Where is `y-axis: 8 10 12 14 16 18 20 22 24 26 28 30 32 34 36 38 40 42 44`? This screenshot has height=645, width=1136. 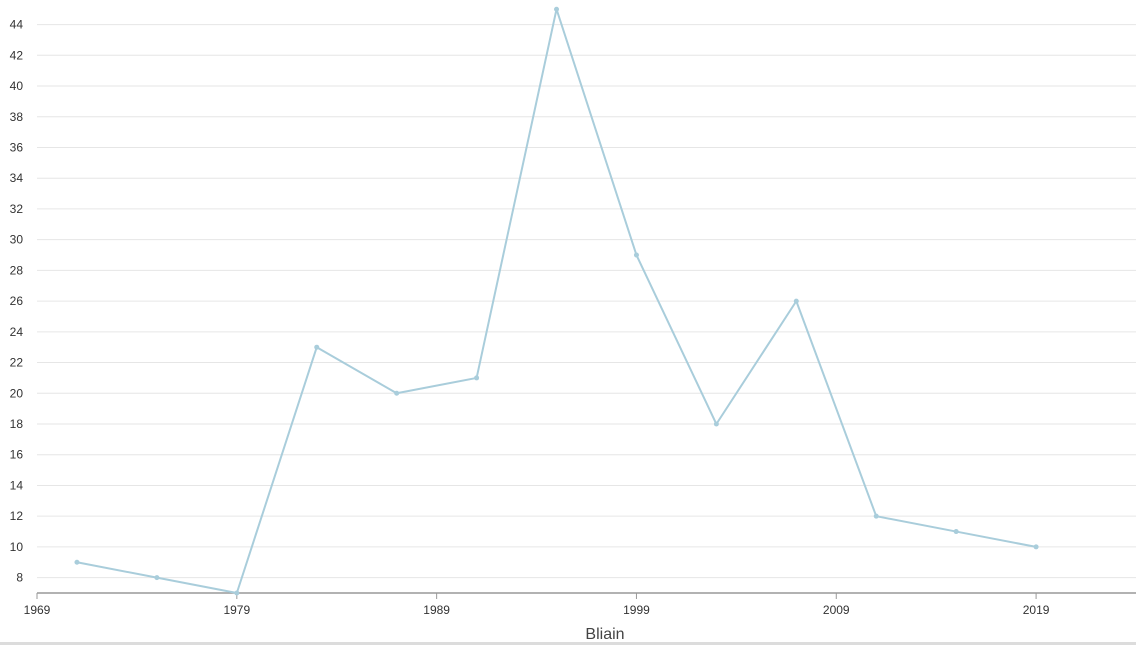 y-axis: 8 10 12 14 16 18 20 22 24 26 28 30 32 34 36 38 40 42 44 is located at coordinates (17, 301).